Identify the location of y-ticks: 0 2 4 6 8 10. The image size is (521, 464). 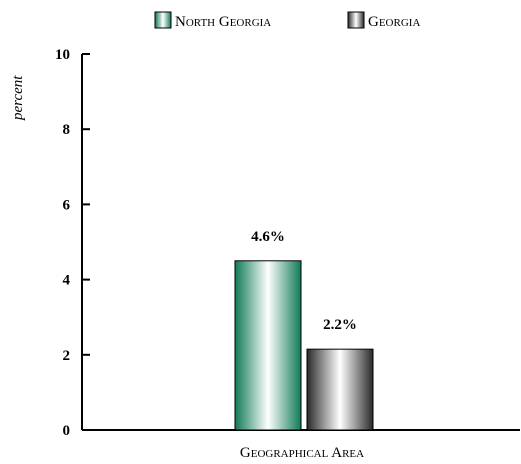
(72, 243).